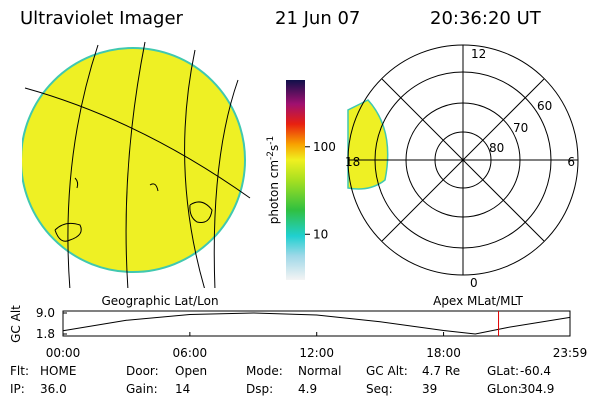 The width and height of the screenshot is (600, 400). Describe the element at coordinates (319, 371) in the screenshot. I see `footer-value: Normal` at that location.